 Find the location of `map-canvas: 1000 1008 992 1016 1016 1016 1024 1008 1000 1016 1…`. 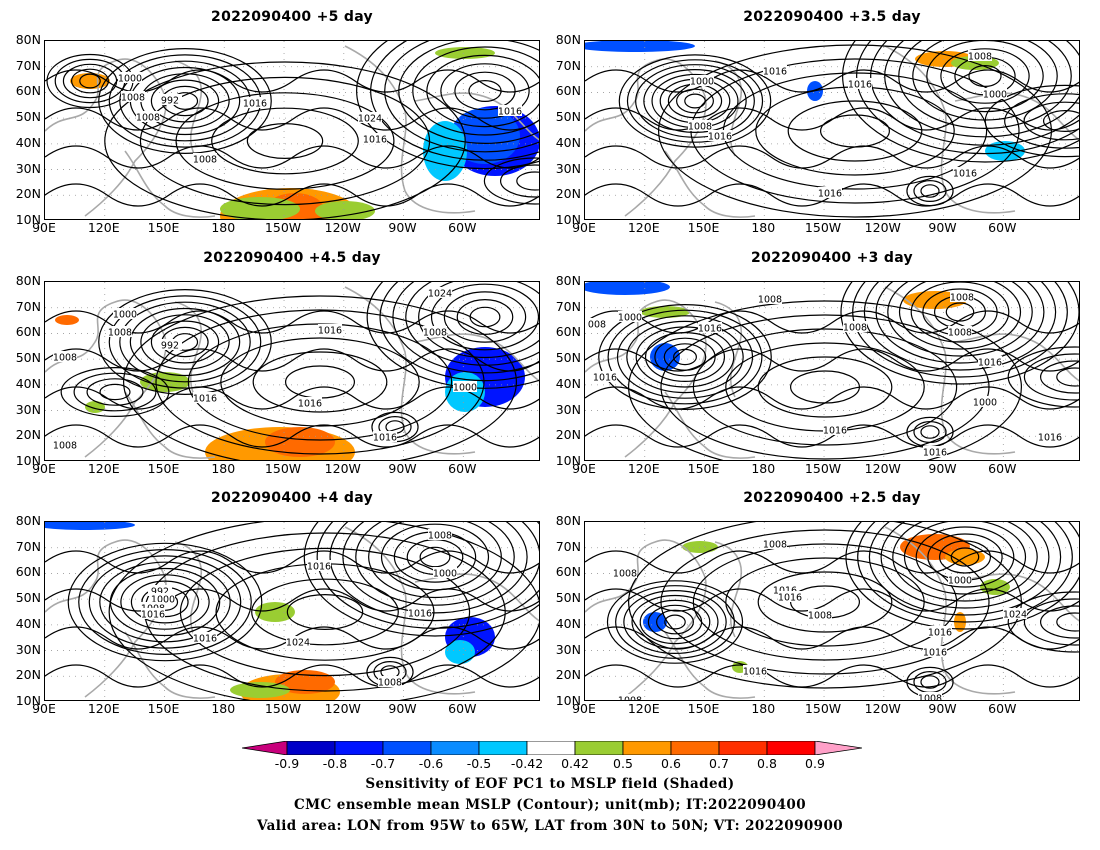

map-canvas: 1000 1008 992 1016 1016 1016 1024 1008 1000 1016 1… is located at coordinates (292, 371).